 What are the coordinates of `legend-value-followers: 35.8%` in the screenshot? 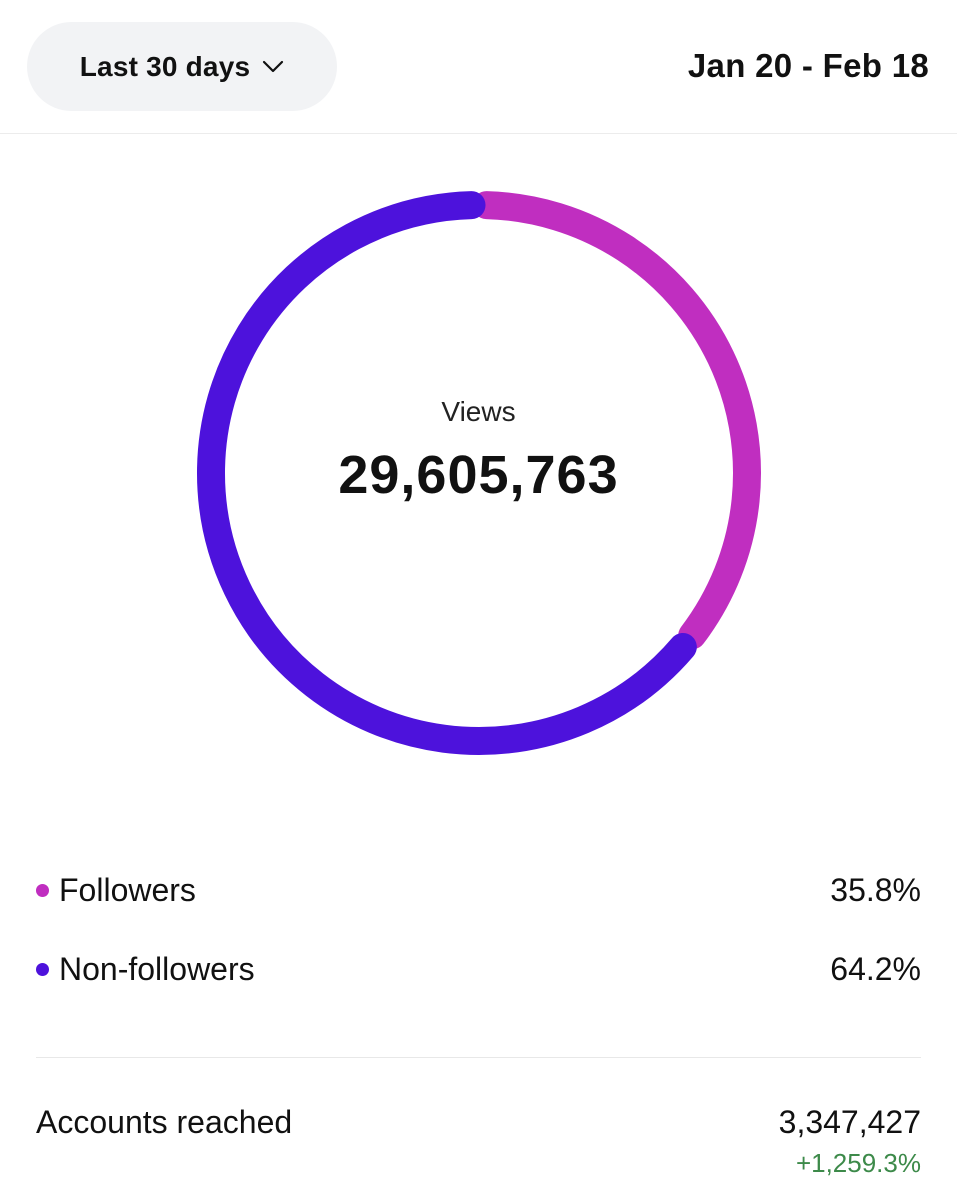 It's located at (875, 889).